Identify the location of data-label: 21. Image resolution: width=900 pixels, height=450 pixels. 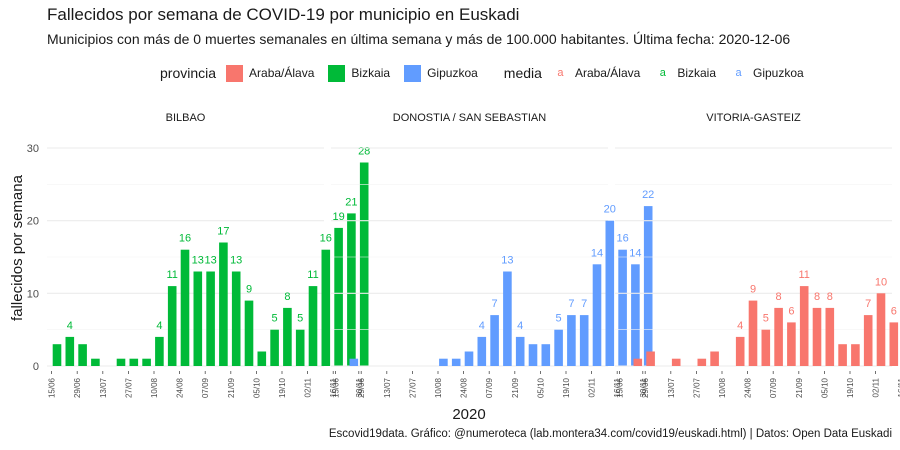
(351, 202).